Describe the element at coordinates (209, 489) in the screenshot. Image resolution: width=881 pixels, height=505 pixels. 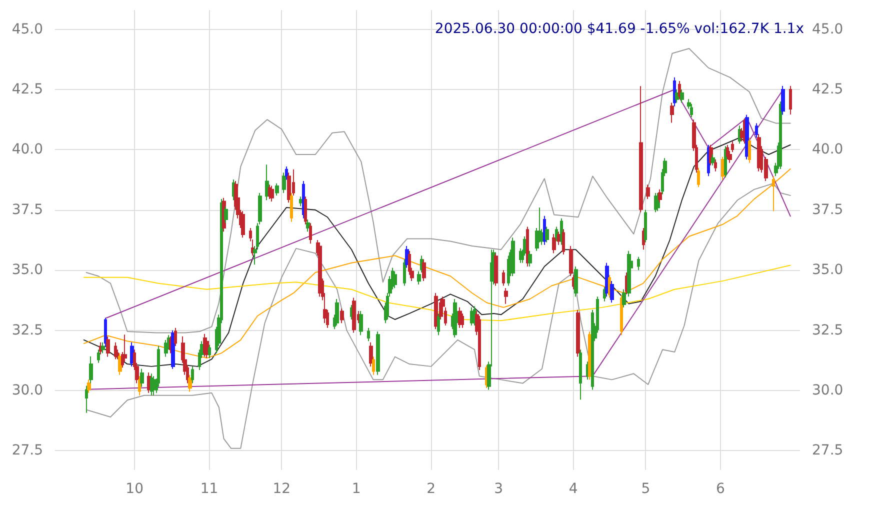
I see `x-tick-label: 11` at that location.